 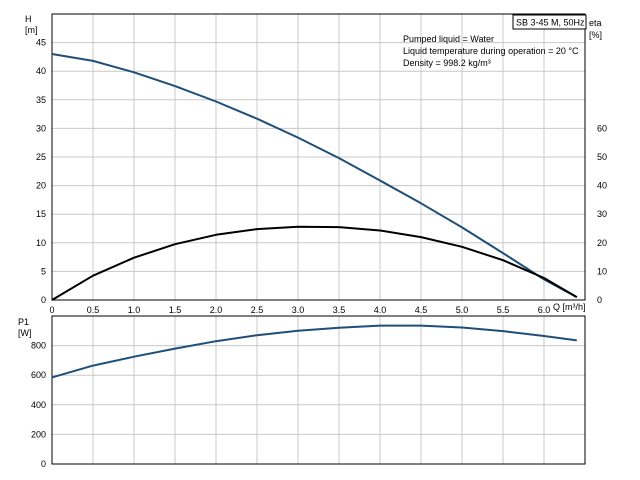 I want to click on bottom-left-tick-labels: 0 200 400 600 800, so click(x=38, y=405).